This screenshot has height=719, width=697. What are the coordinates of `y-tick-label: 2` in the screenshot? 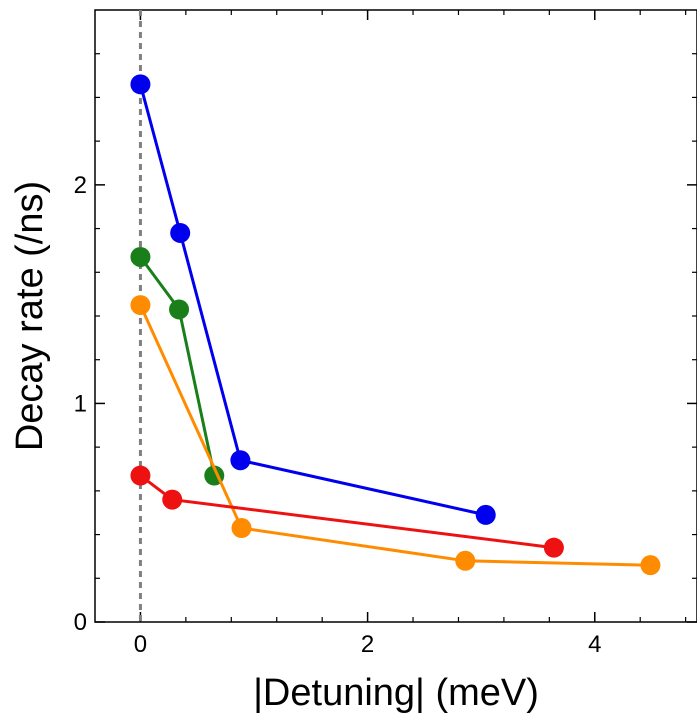 It's located at (80, 185).